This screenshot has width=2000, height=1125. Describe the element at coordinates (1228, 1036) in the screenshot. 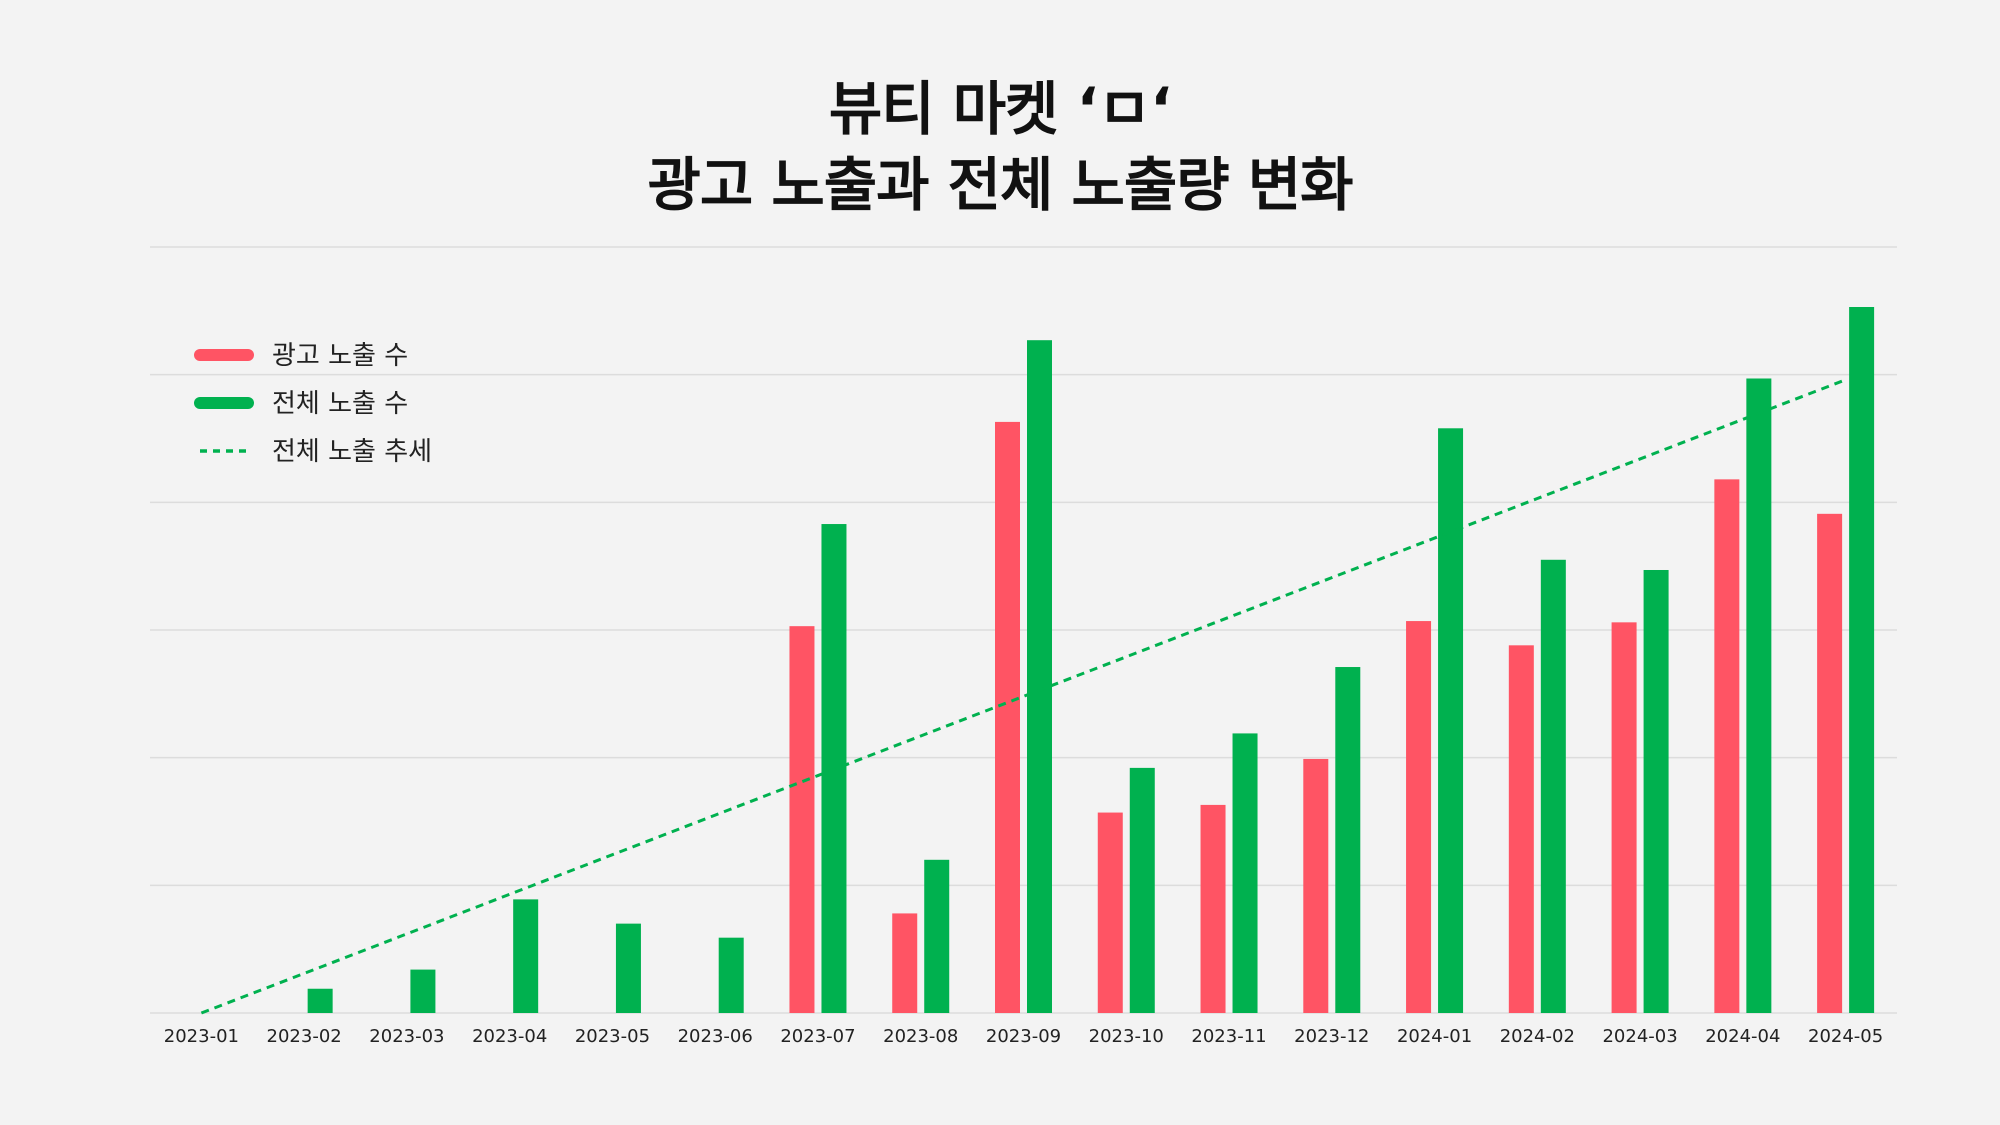

I see `x-tick-label: 2023-11` at that location.